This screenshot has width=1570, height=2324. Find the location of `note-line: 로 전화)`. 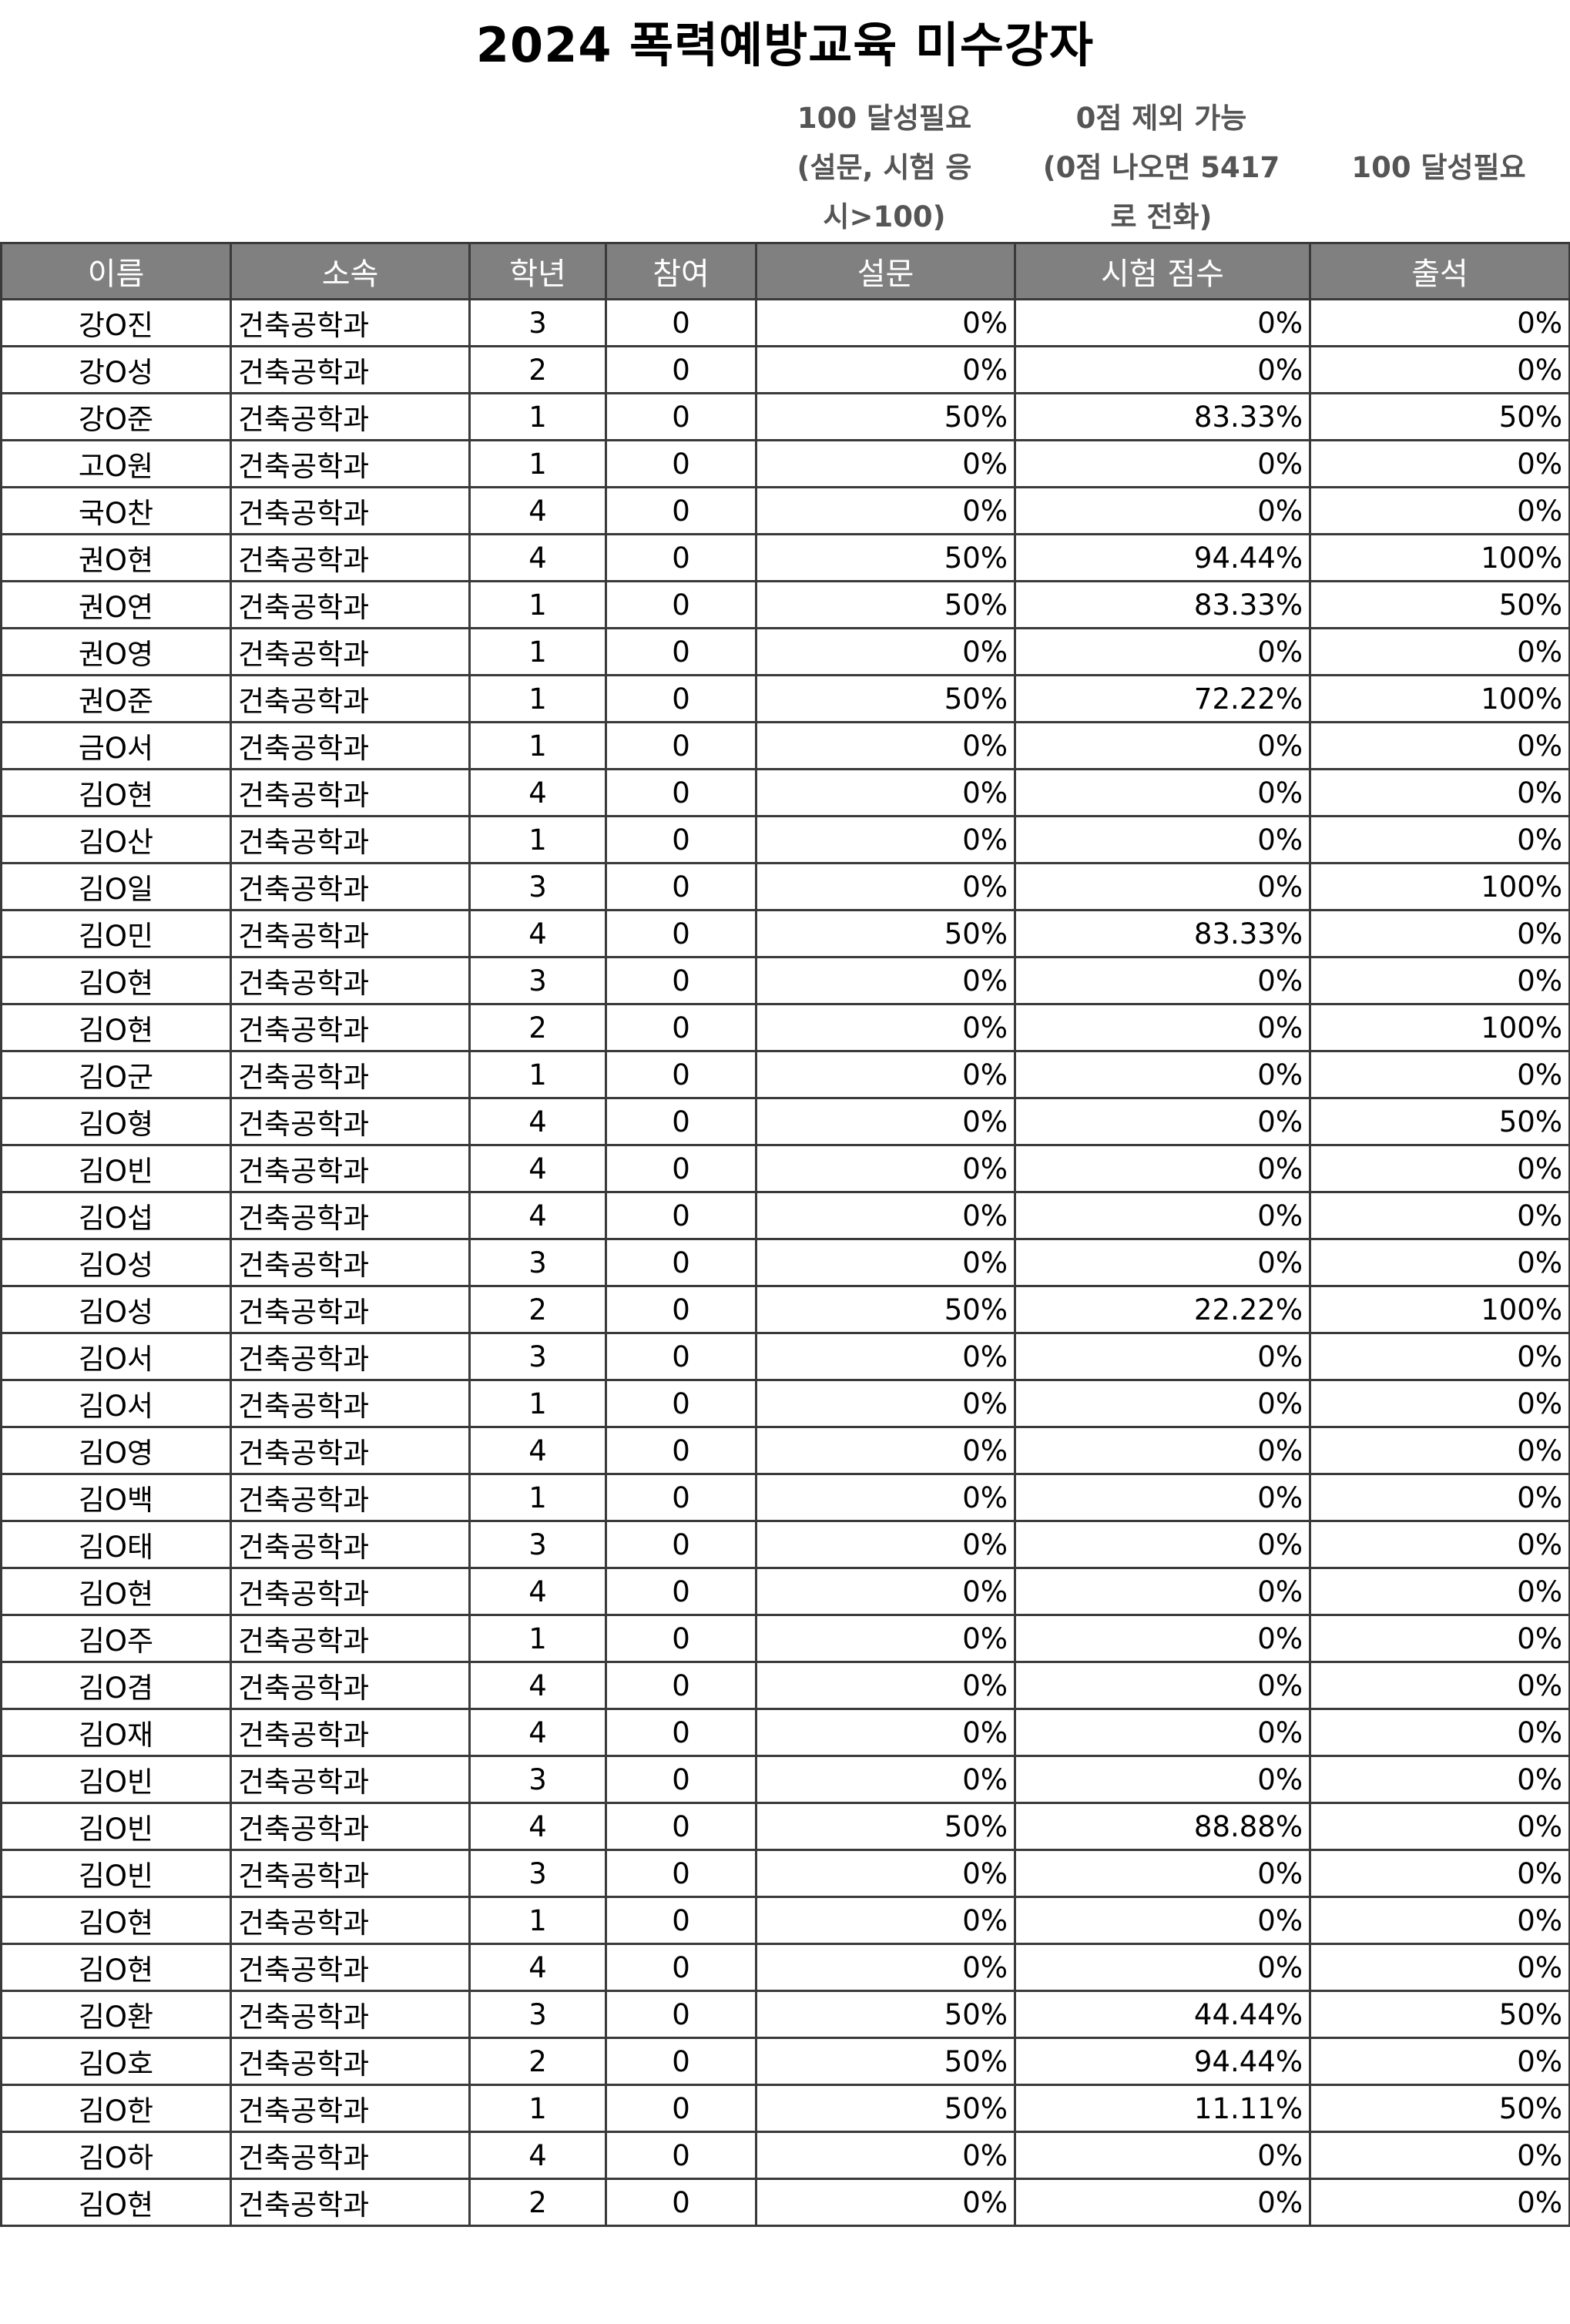

note-line: 로 전화) is located at coordinates (1161, 216).